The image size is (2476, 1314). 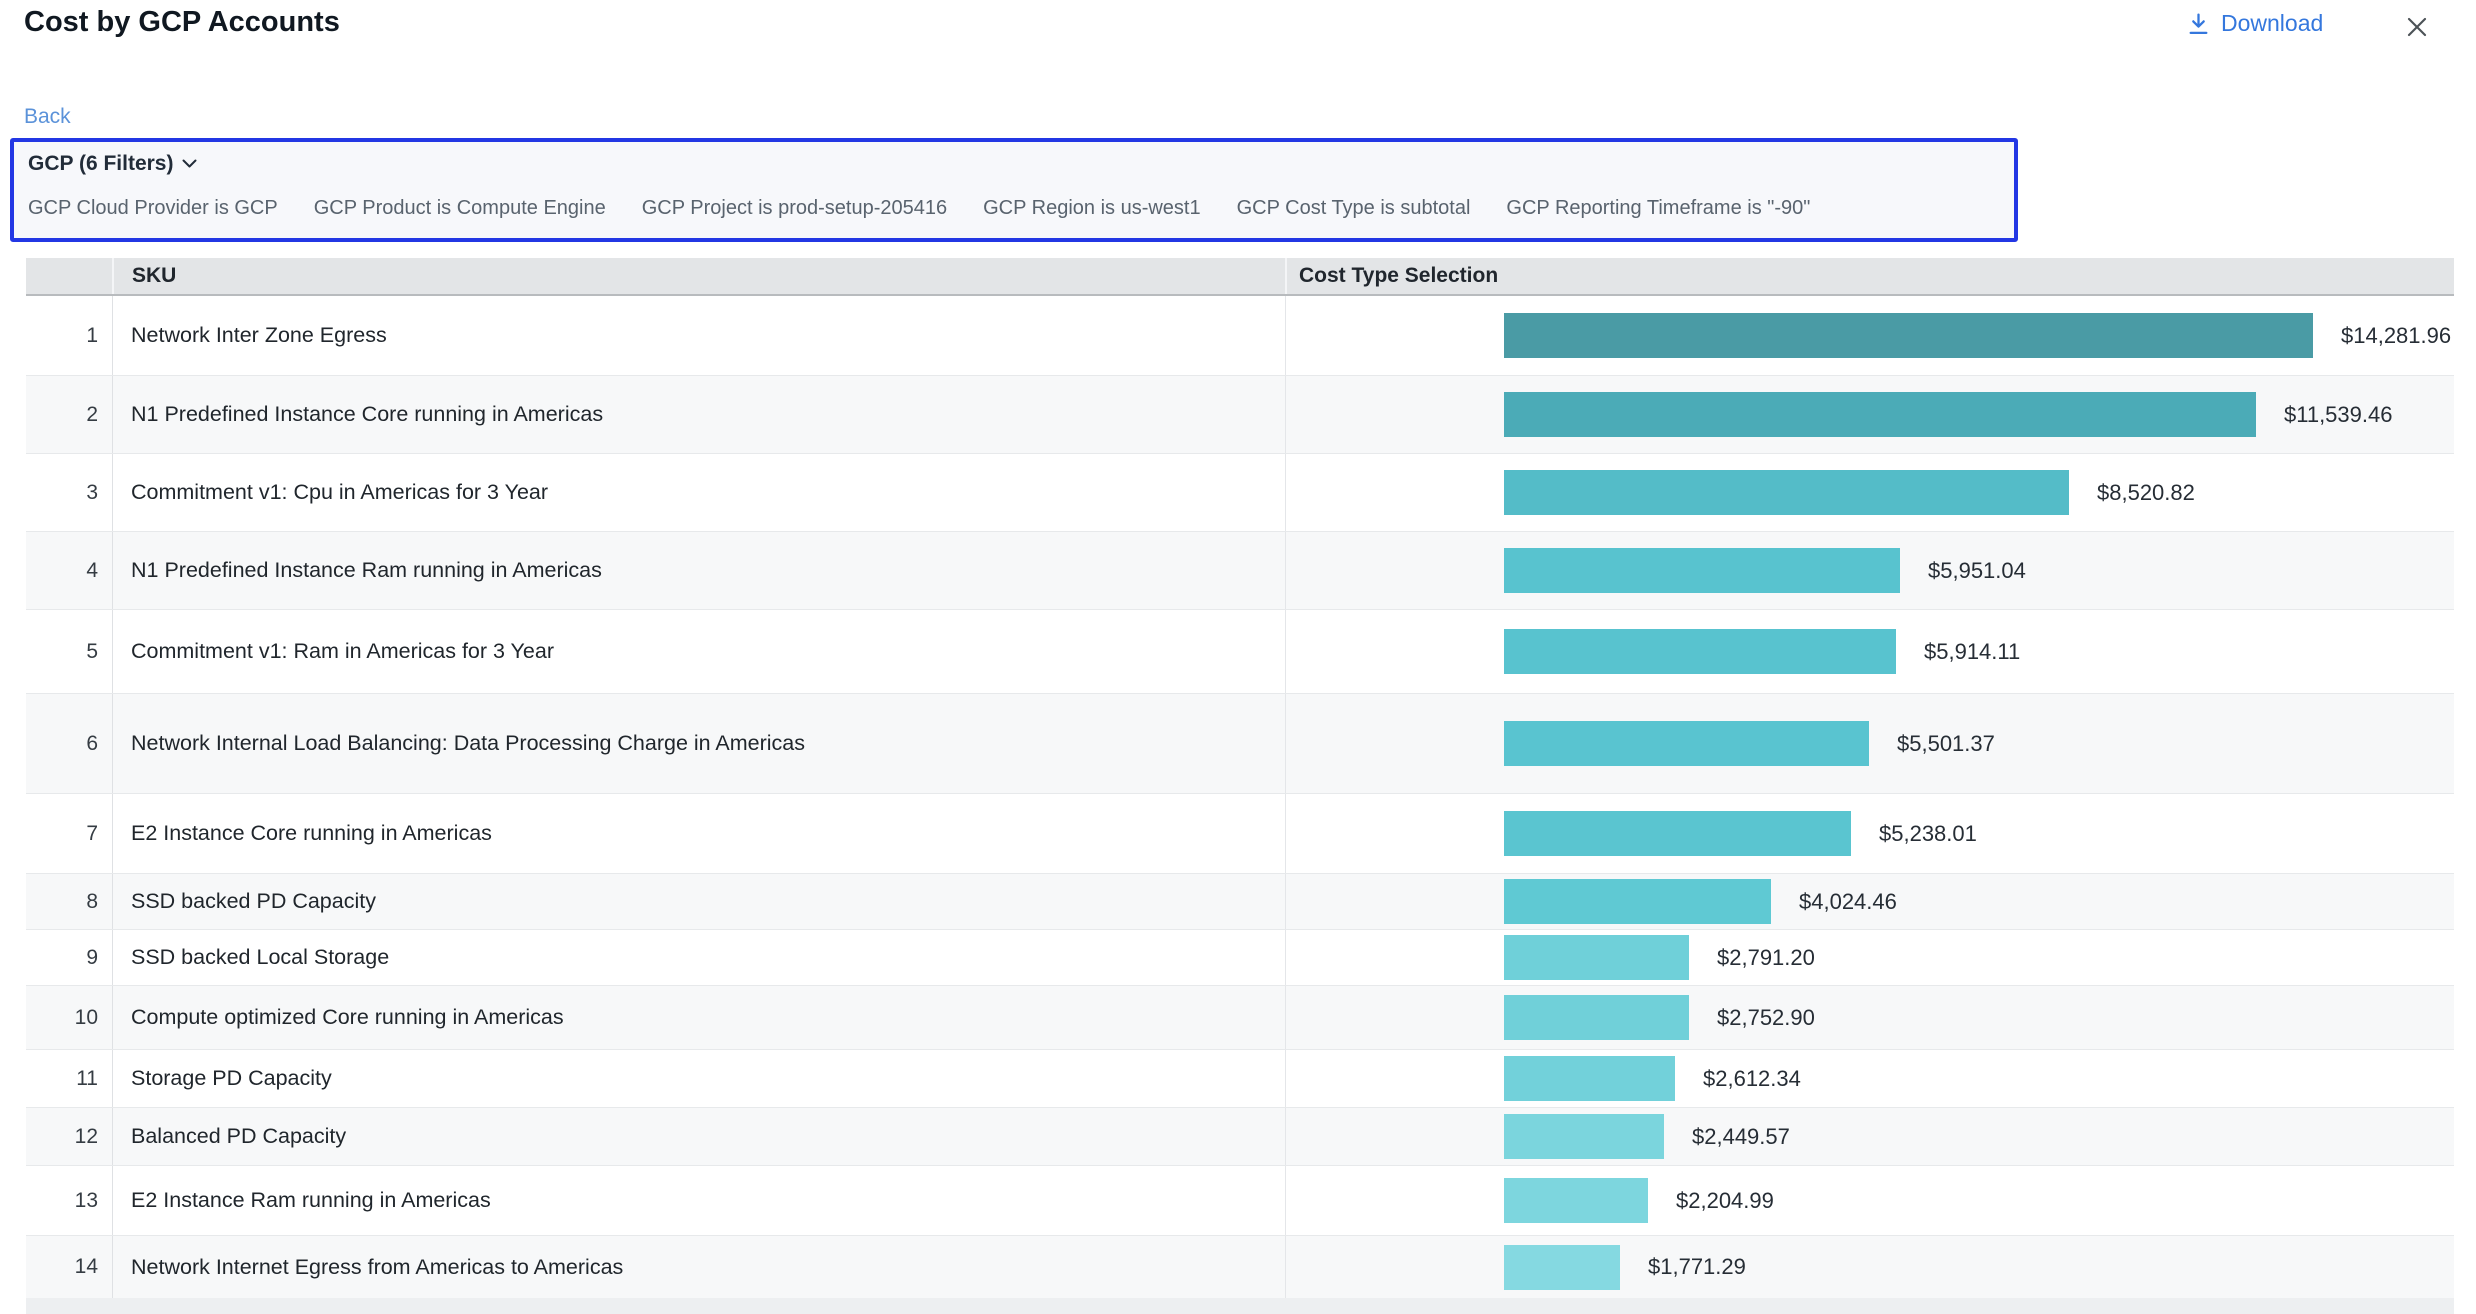 I want to click on cost-value-label: $2,204.99, so click(x=1725, y=1200).